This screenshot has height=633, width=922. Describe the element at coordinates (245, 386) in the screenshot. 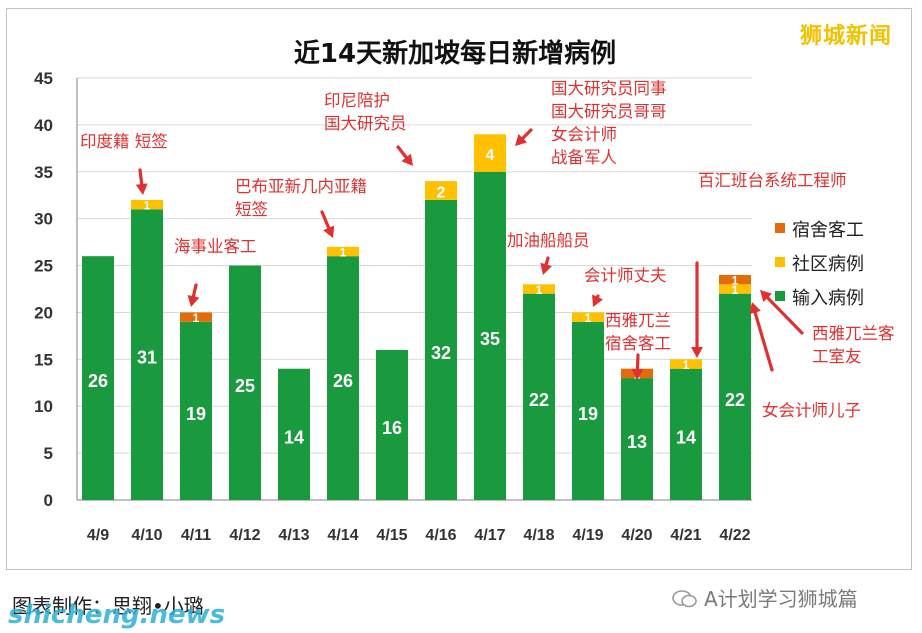

I see `data-label: 25` at that location.